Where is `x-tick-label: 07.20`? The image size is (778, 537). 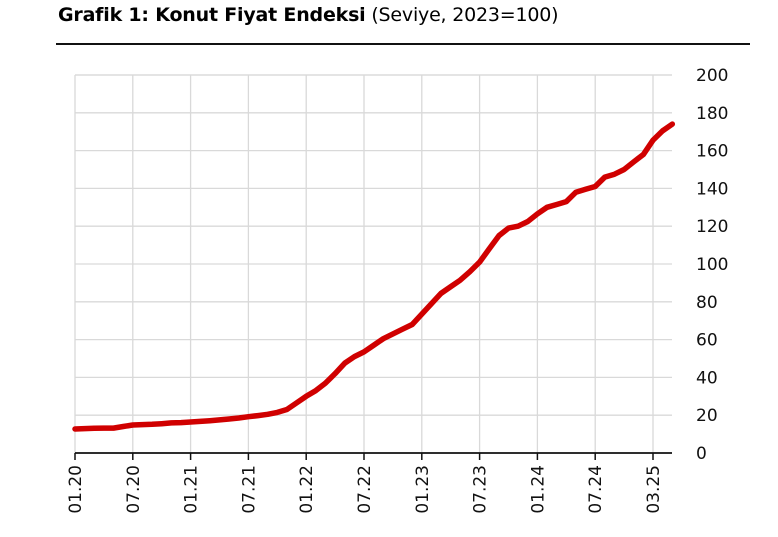
x-tick-label: 07.20 is located at coordinates (134, 489).